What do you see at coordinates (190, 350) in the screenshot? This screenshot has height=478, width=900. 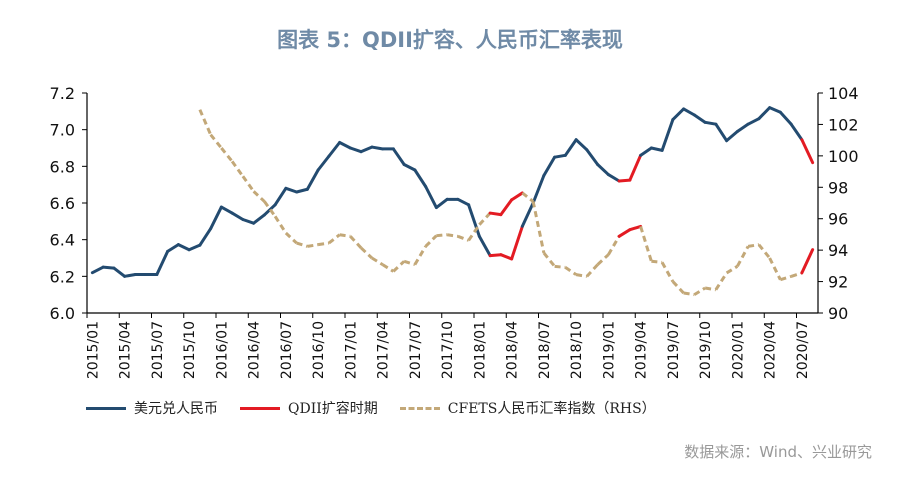 I see `x-tick-label: 2015/10` at bounding box center [190, 350].